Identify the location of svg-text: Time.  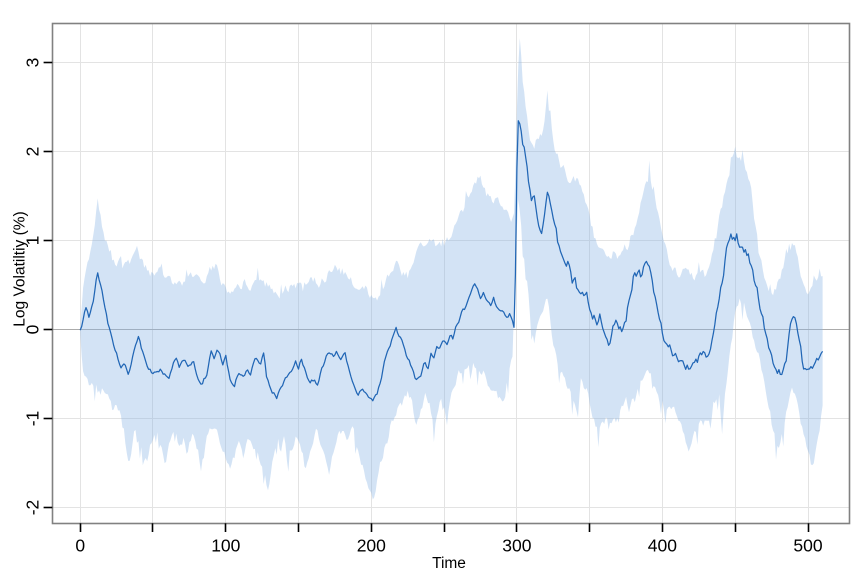
(449, 563).